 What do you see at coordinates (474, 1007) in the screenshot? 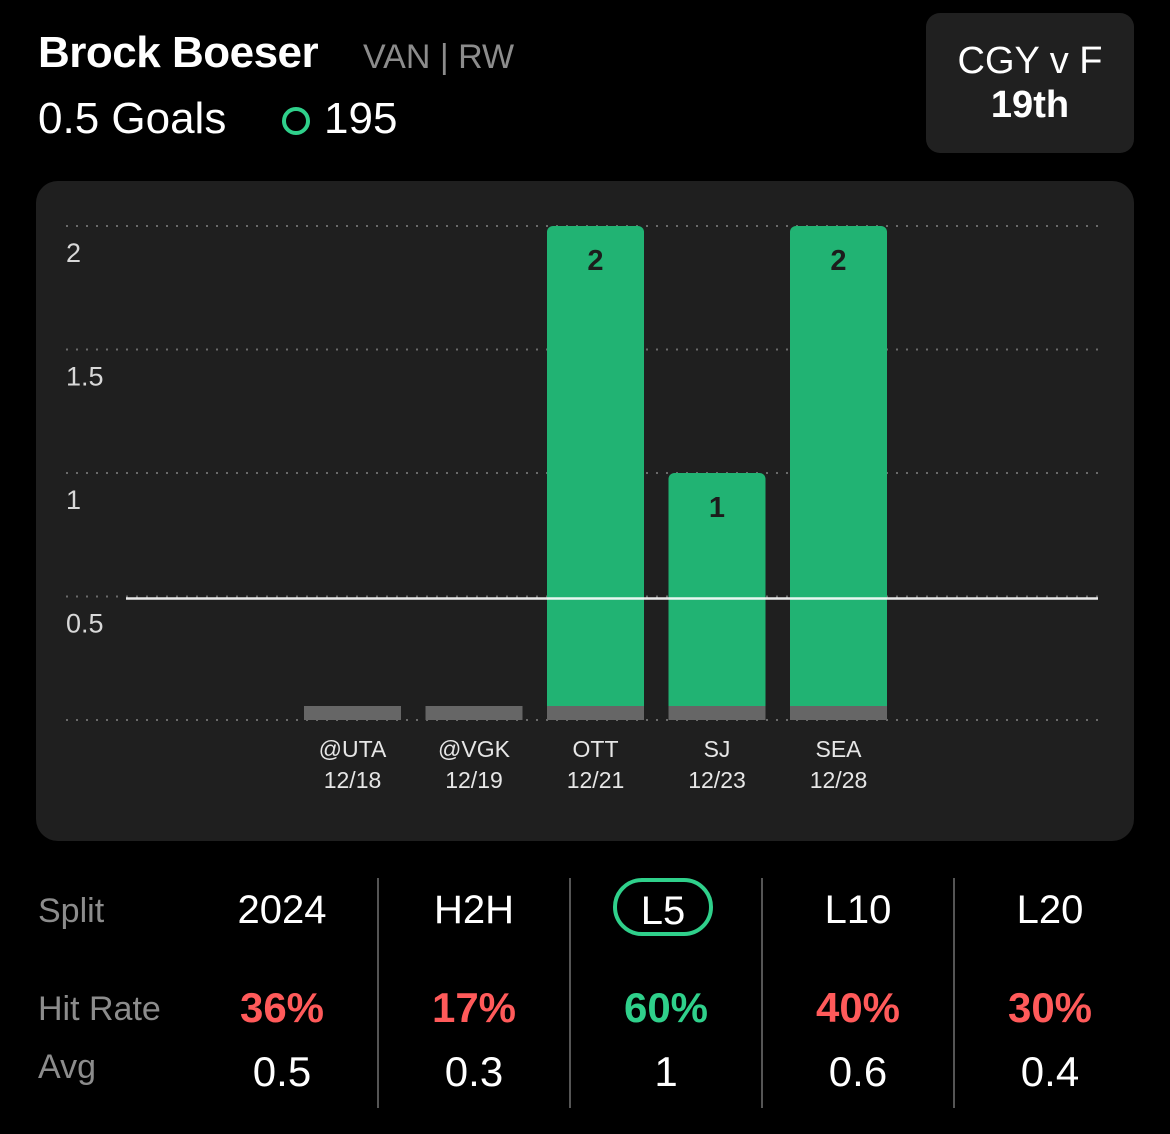
I see `hit-rate-value: 17%` at bounding box center [474, 1007].